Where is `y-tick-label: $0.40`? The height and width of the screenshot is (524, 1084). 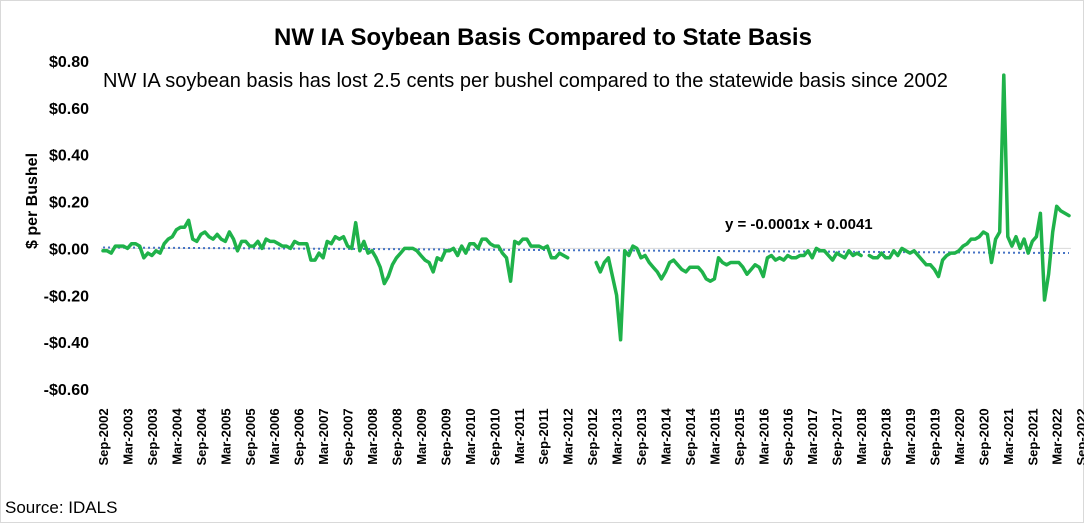
y-tick-label: $0.40 is located at coordinates (69, 156).